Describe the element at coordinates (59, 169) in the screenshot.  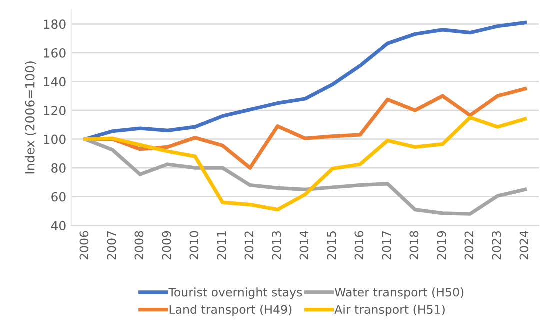
I see `y-tick-label: 80` at that location.